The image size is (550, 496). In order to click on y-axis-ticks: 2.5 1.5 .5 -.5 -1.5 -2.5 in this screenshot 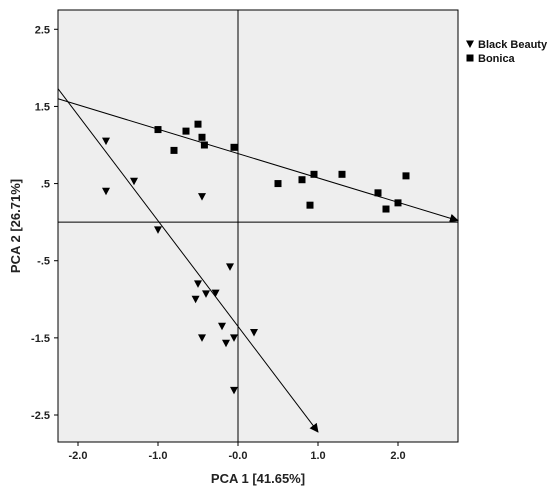, I will do `click(44, 223)`.